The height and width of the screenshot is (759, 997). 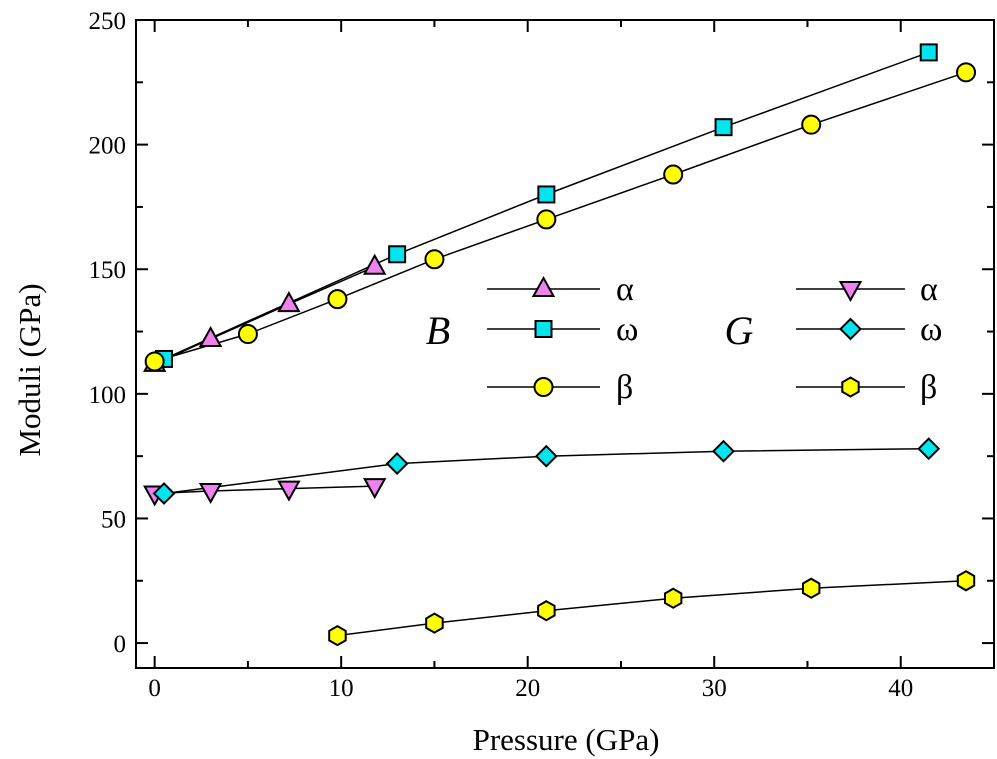 I want to click on legend-group-label-g: G, so click(x=739, y=330).